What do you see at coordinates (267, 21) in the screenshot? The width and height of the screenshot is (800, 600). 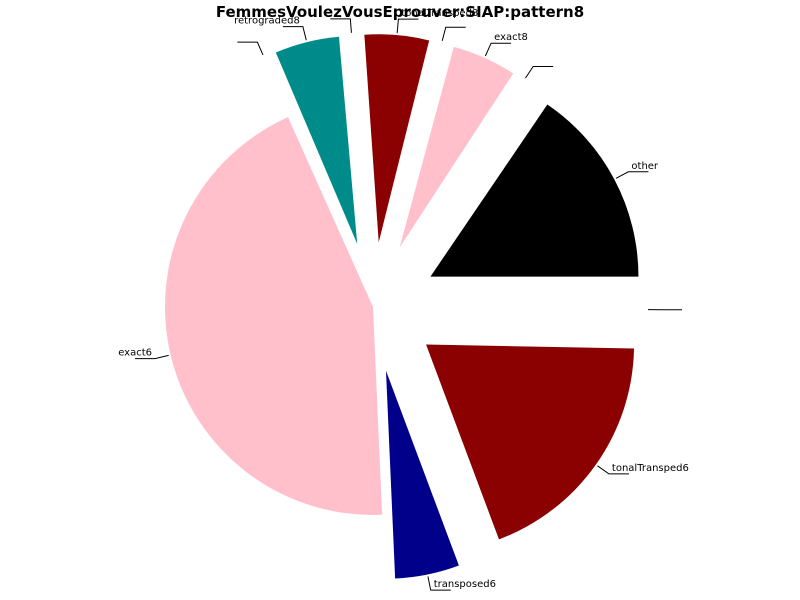 I see `slice-label-retrograded8: retrograded8` at bounding box center [267, 21].